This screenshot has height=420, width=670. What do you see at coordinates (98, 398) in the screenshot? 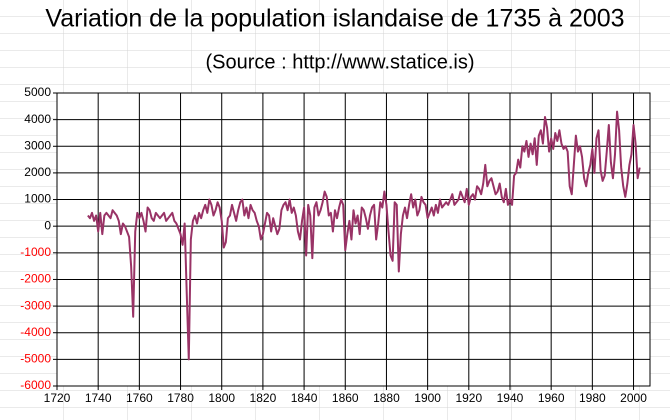
I see `x-tick-label: 1740` at bounding box center [98, 398].